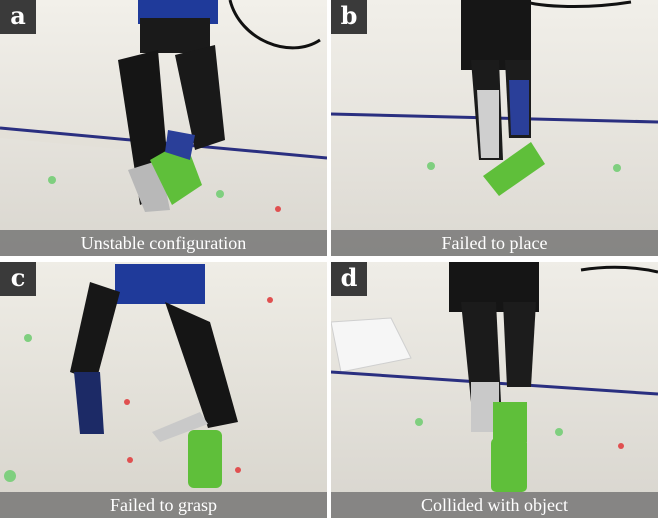 Image resolution: width=658 pixels, height=518 pixels. What do you see at coordinates (494, 243) in the screenshot?
I see `panel-b-caption: Failed to place` at bounding box center [494, 243].